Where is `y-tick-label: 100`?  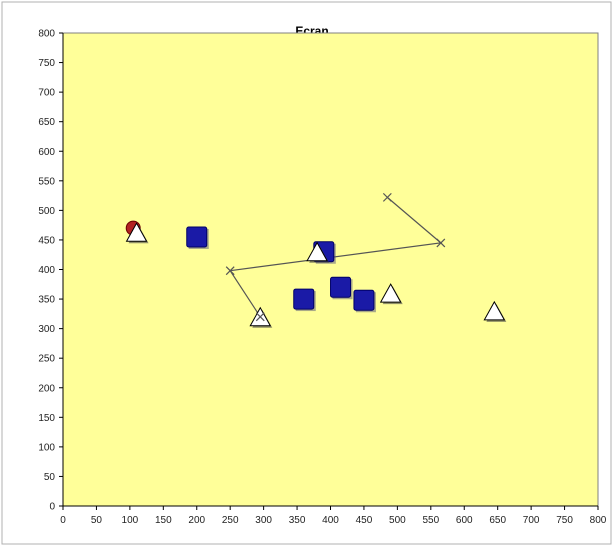
y-tick-label: 100 is located at coordinates (46, 447).